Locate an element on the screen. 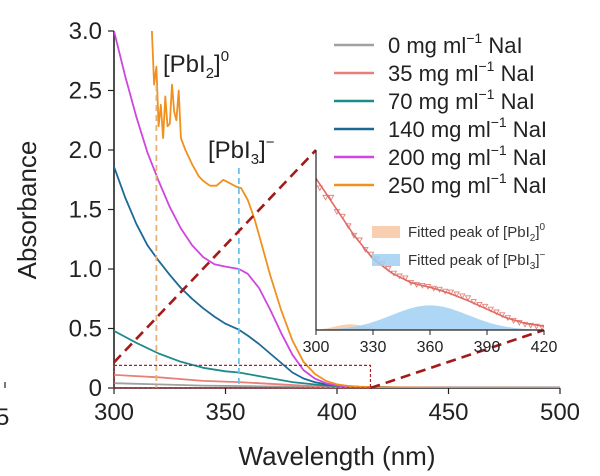 This screenshot has width=600, height=476. legend-label: 250 mg ml−1 NaI is located at coordinates (467, 184).